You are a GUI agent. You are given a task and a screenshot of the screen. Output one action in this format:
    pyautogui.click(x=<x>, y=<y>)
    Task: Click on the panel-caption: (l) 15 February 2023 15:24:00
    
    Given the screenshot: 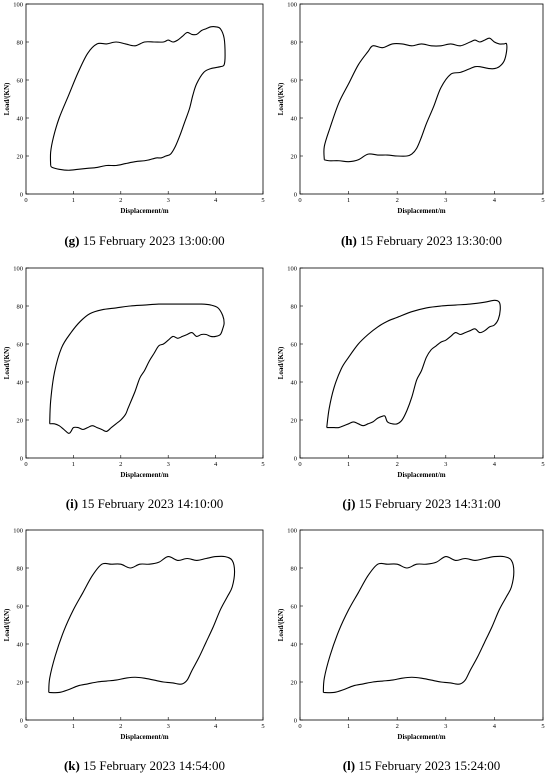 What is the action you would take?
    pyautogui.click(x=421, y=765)
    